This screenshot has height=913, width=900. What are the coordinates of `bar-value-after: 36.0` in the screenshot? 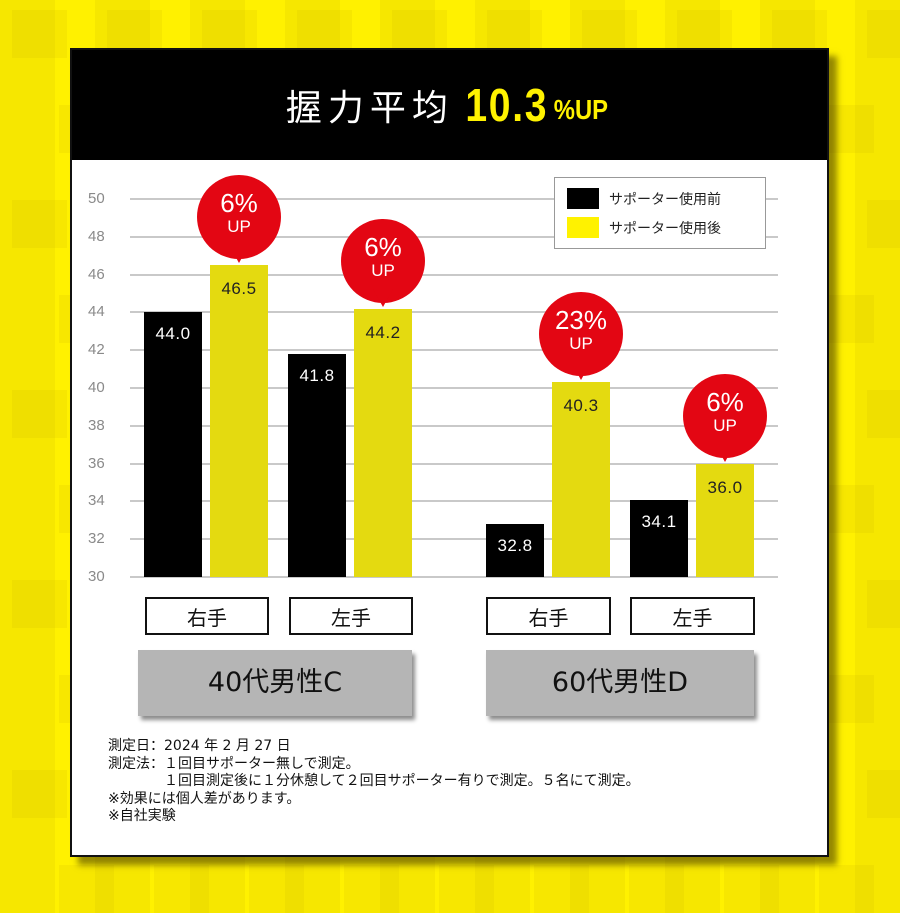 It's located at (725, 487).